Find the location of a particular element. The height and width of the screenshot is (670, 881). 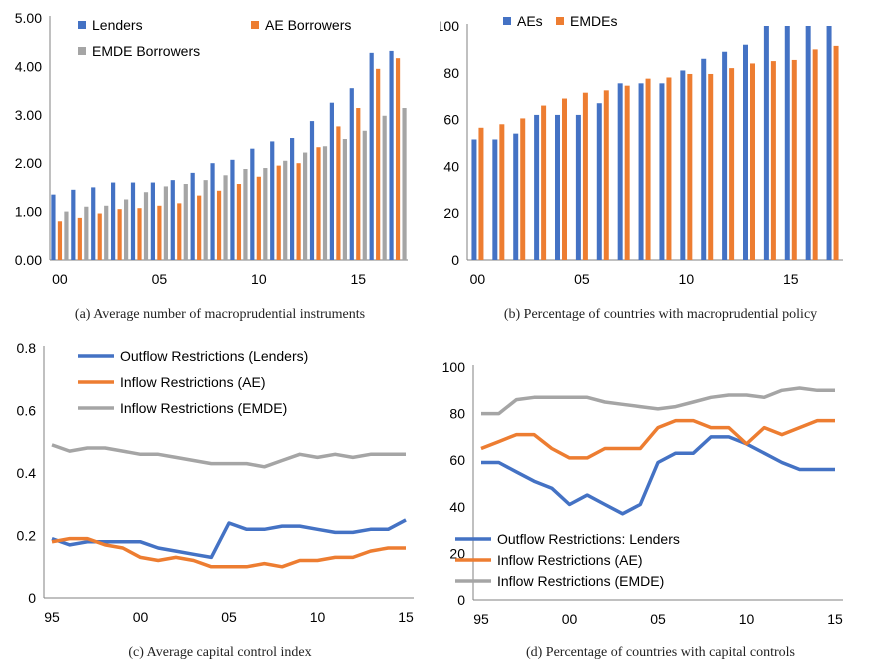

y-tick-label: 40 is located at coordinates (451, 166).